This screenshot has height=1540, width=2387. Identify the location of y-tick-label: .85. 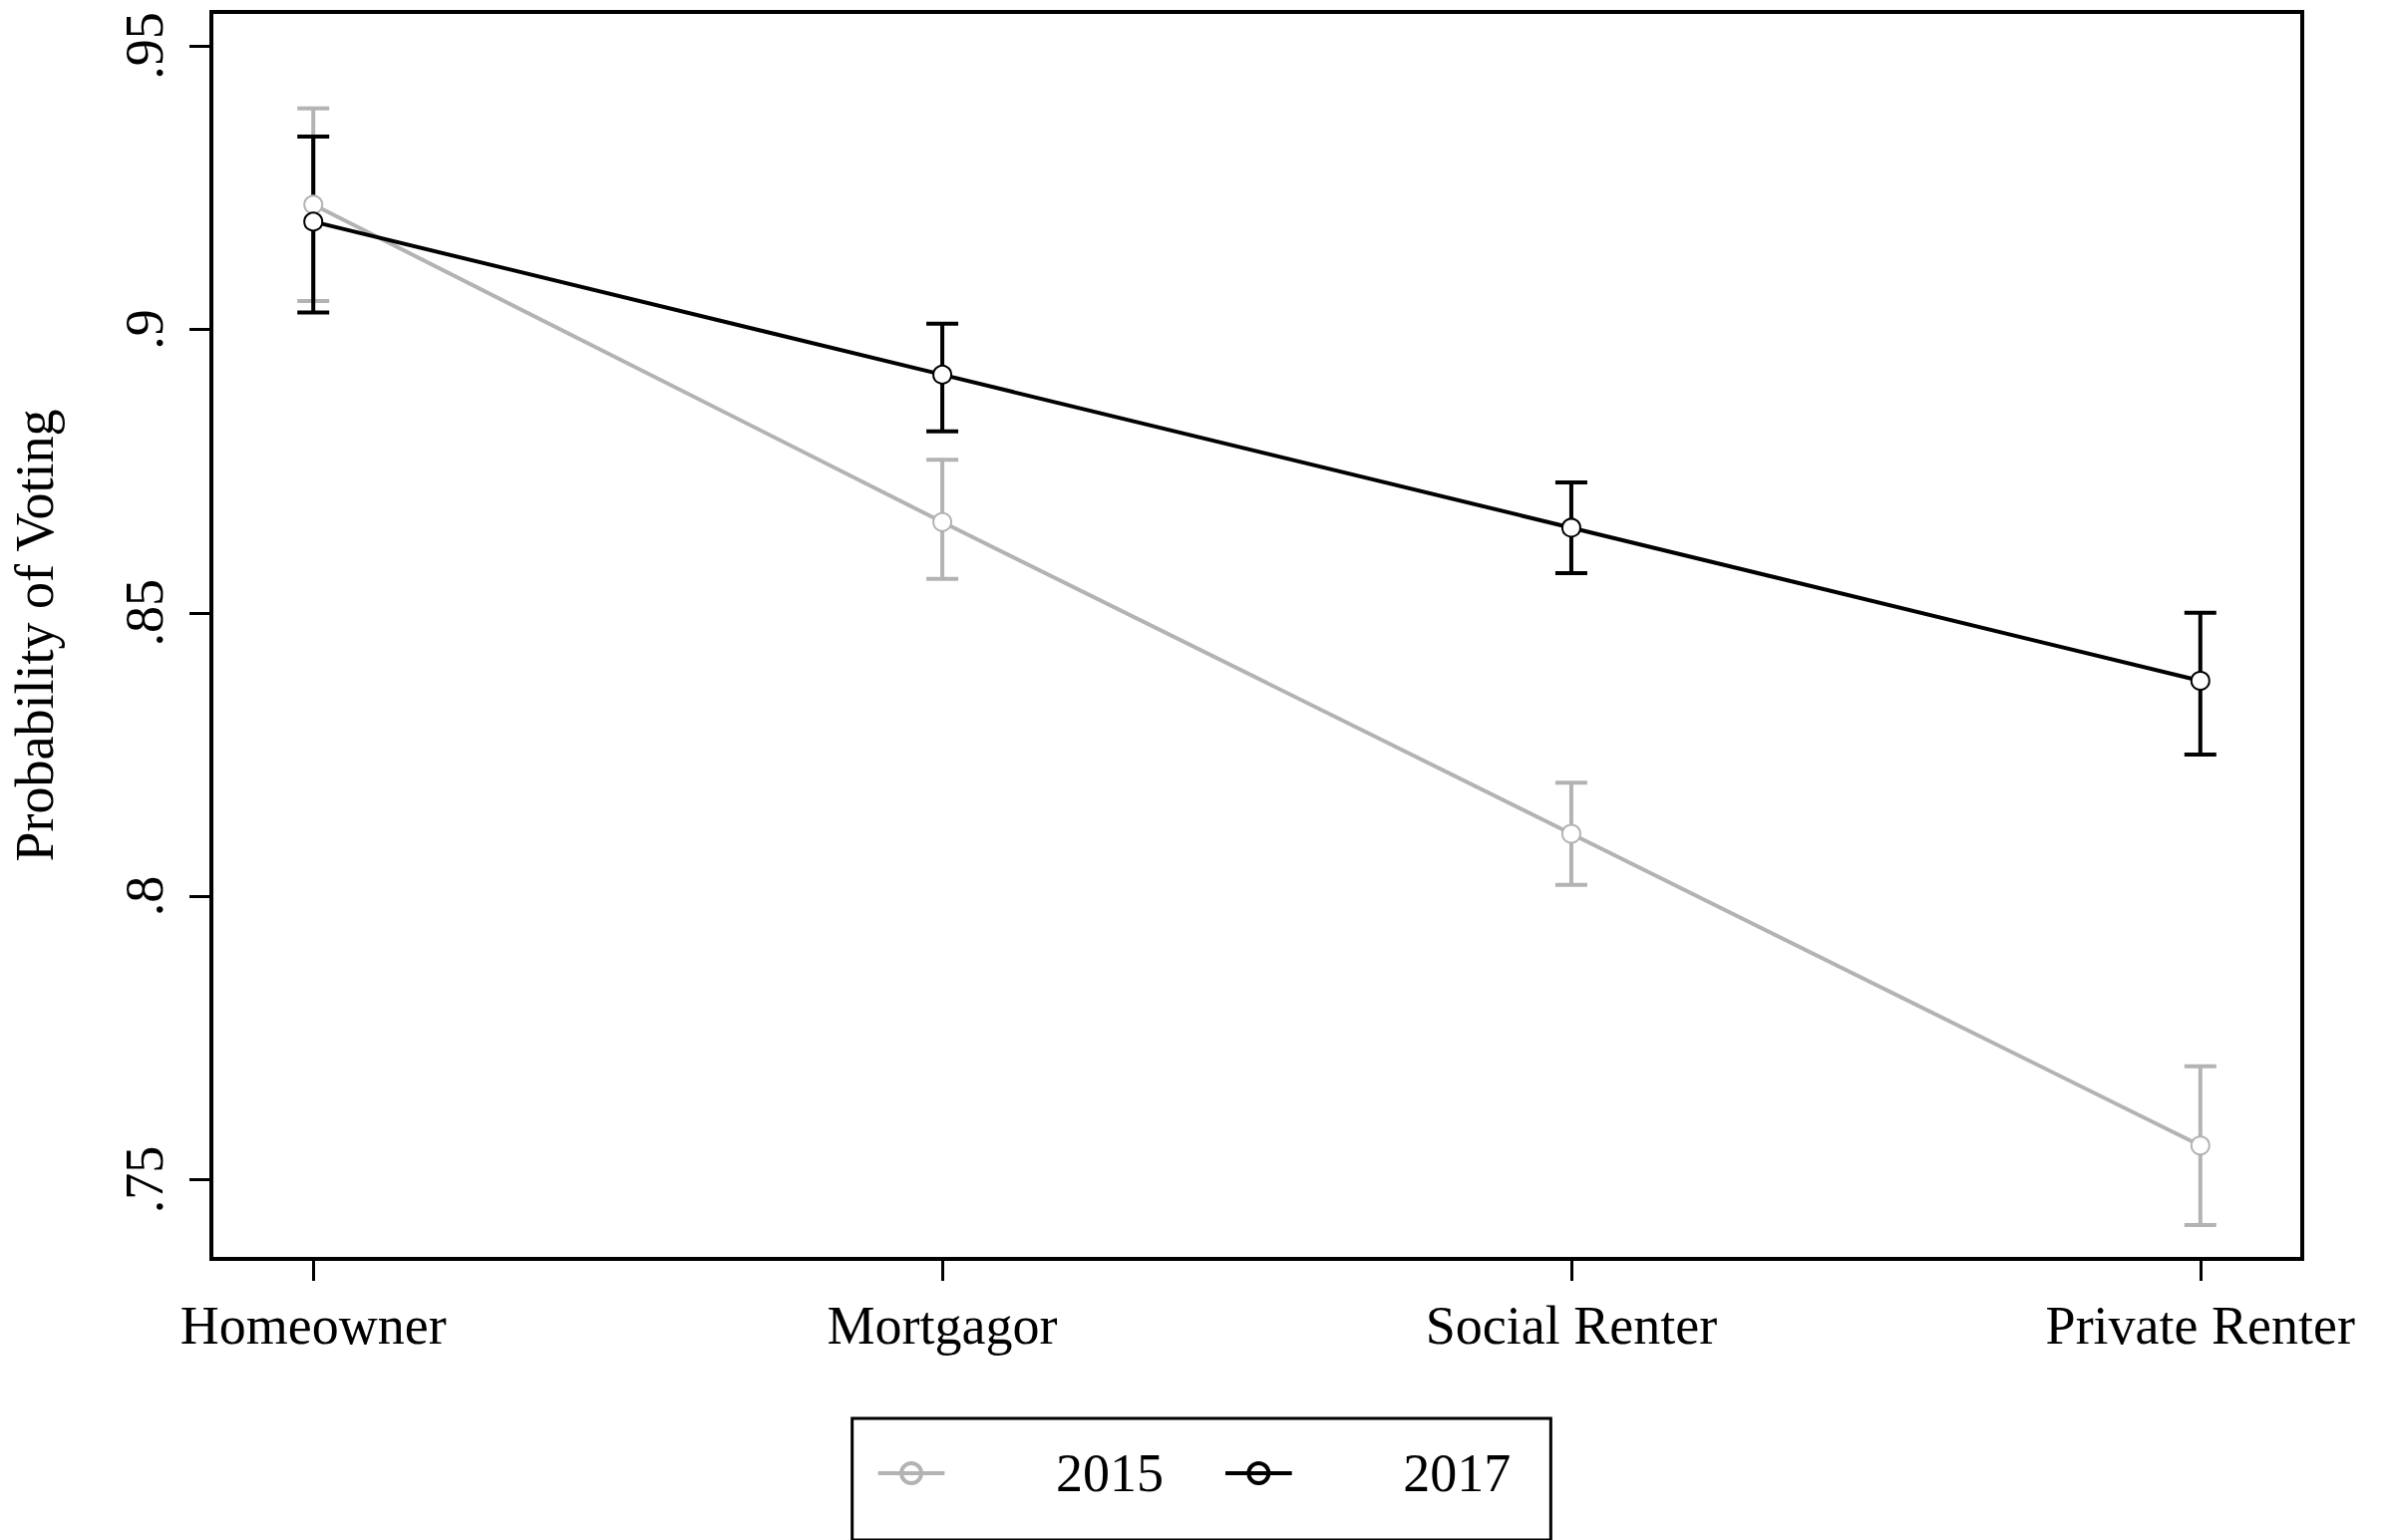
(145, 613).